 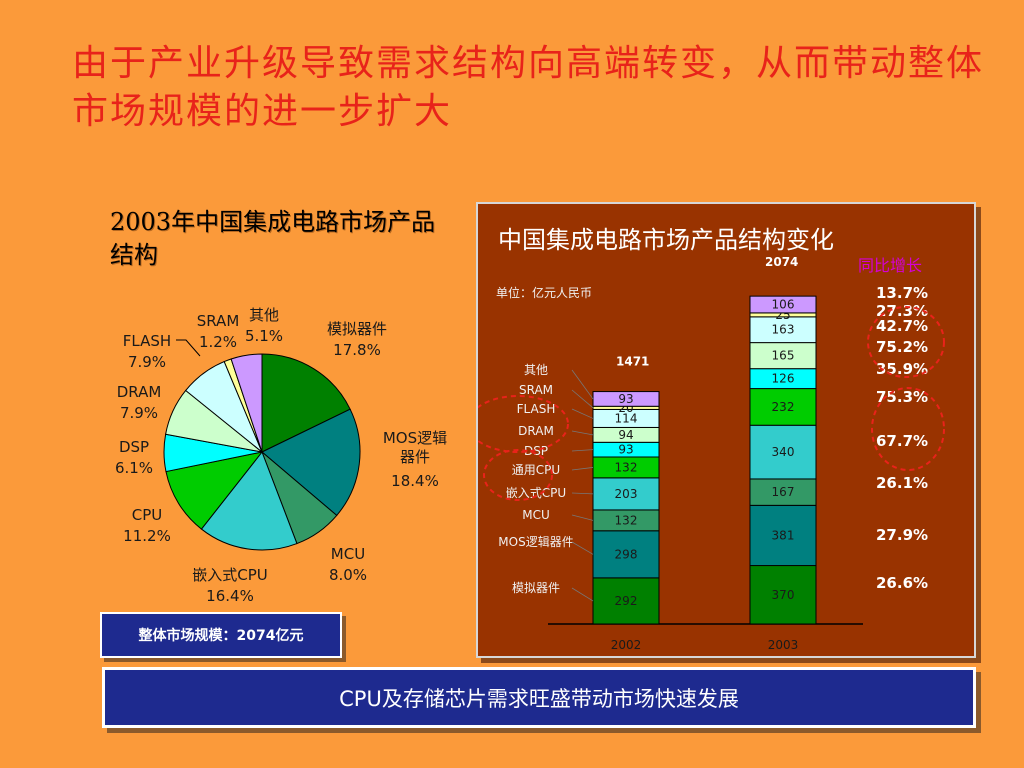 I want to click on bar-value-label: 298, so click(x=626, y=554).